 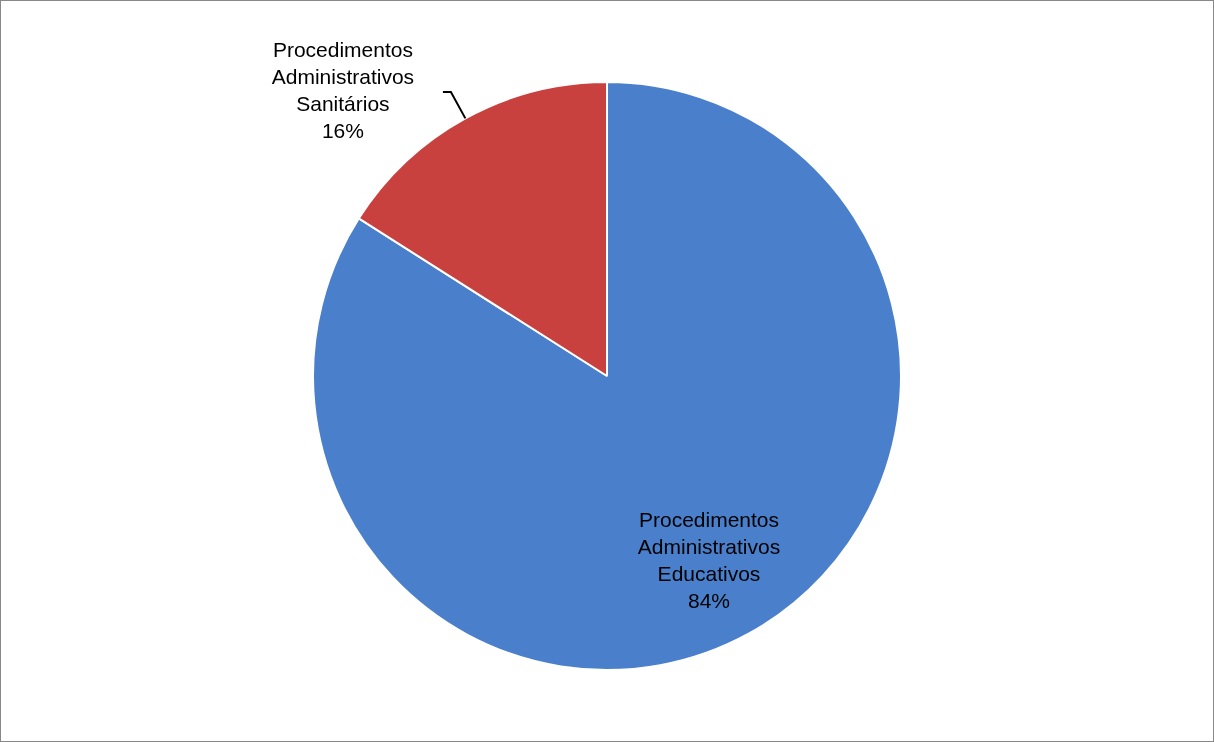 What do you see at coordinates (343, 77) in the screenshot?
I see `slice-label: Procedimentos Administrativos Sanitários` at bounding box center [343, 77].